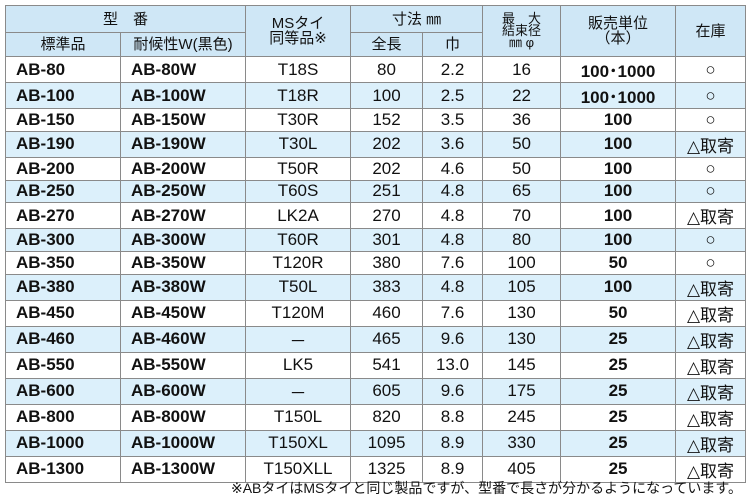 Image resolution: width=750 pixels, height=499 pixels. I want to click on table-row: AB-460 AB-460W － 465 9.6 130 25 △取寄, so click(376, 339).